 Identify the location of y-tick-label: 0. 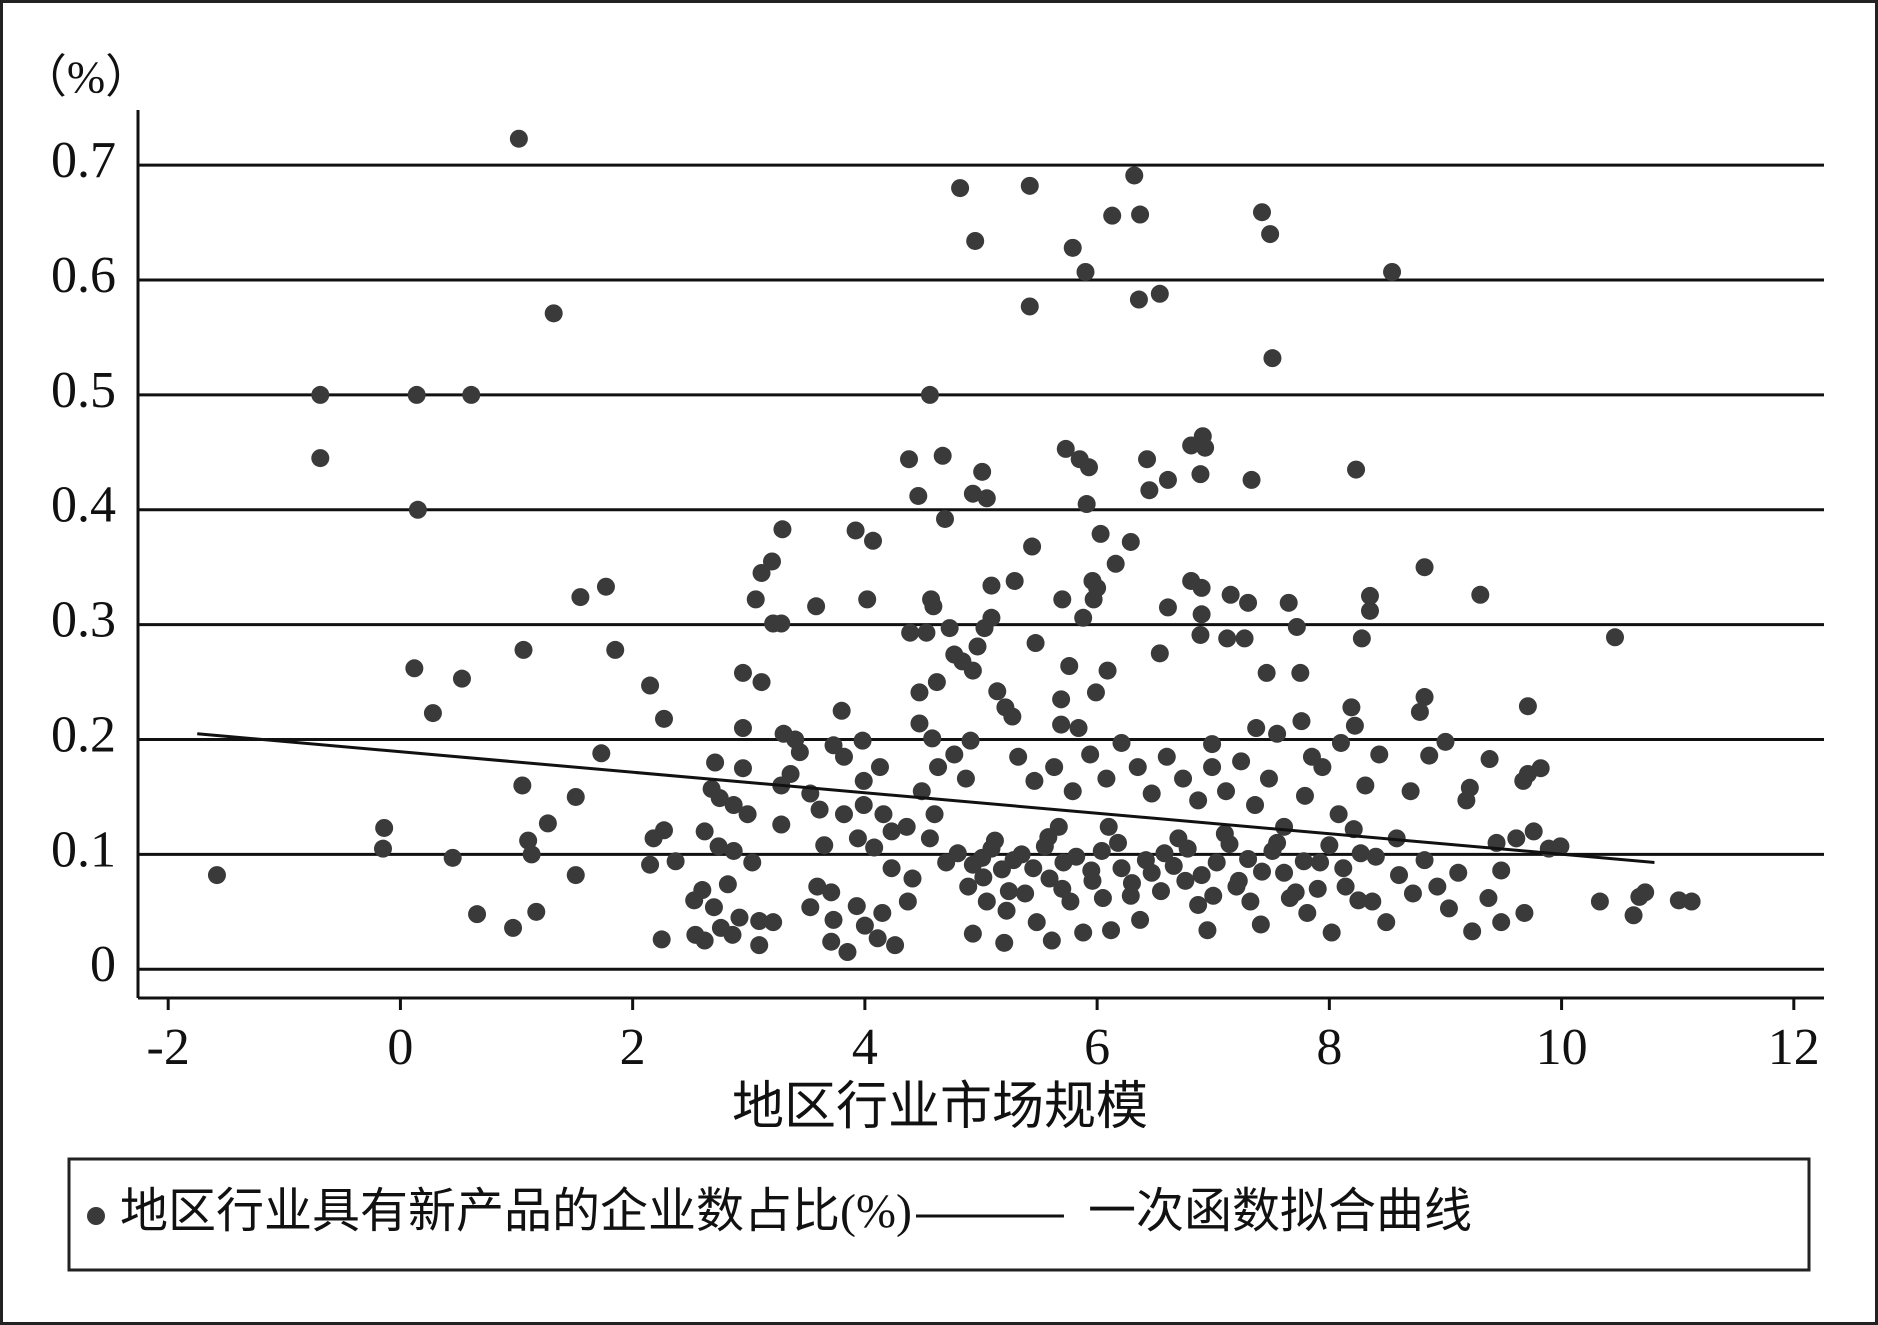
(103, 964).